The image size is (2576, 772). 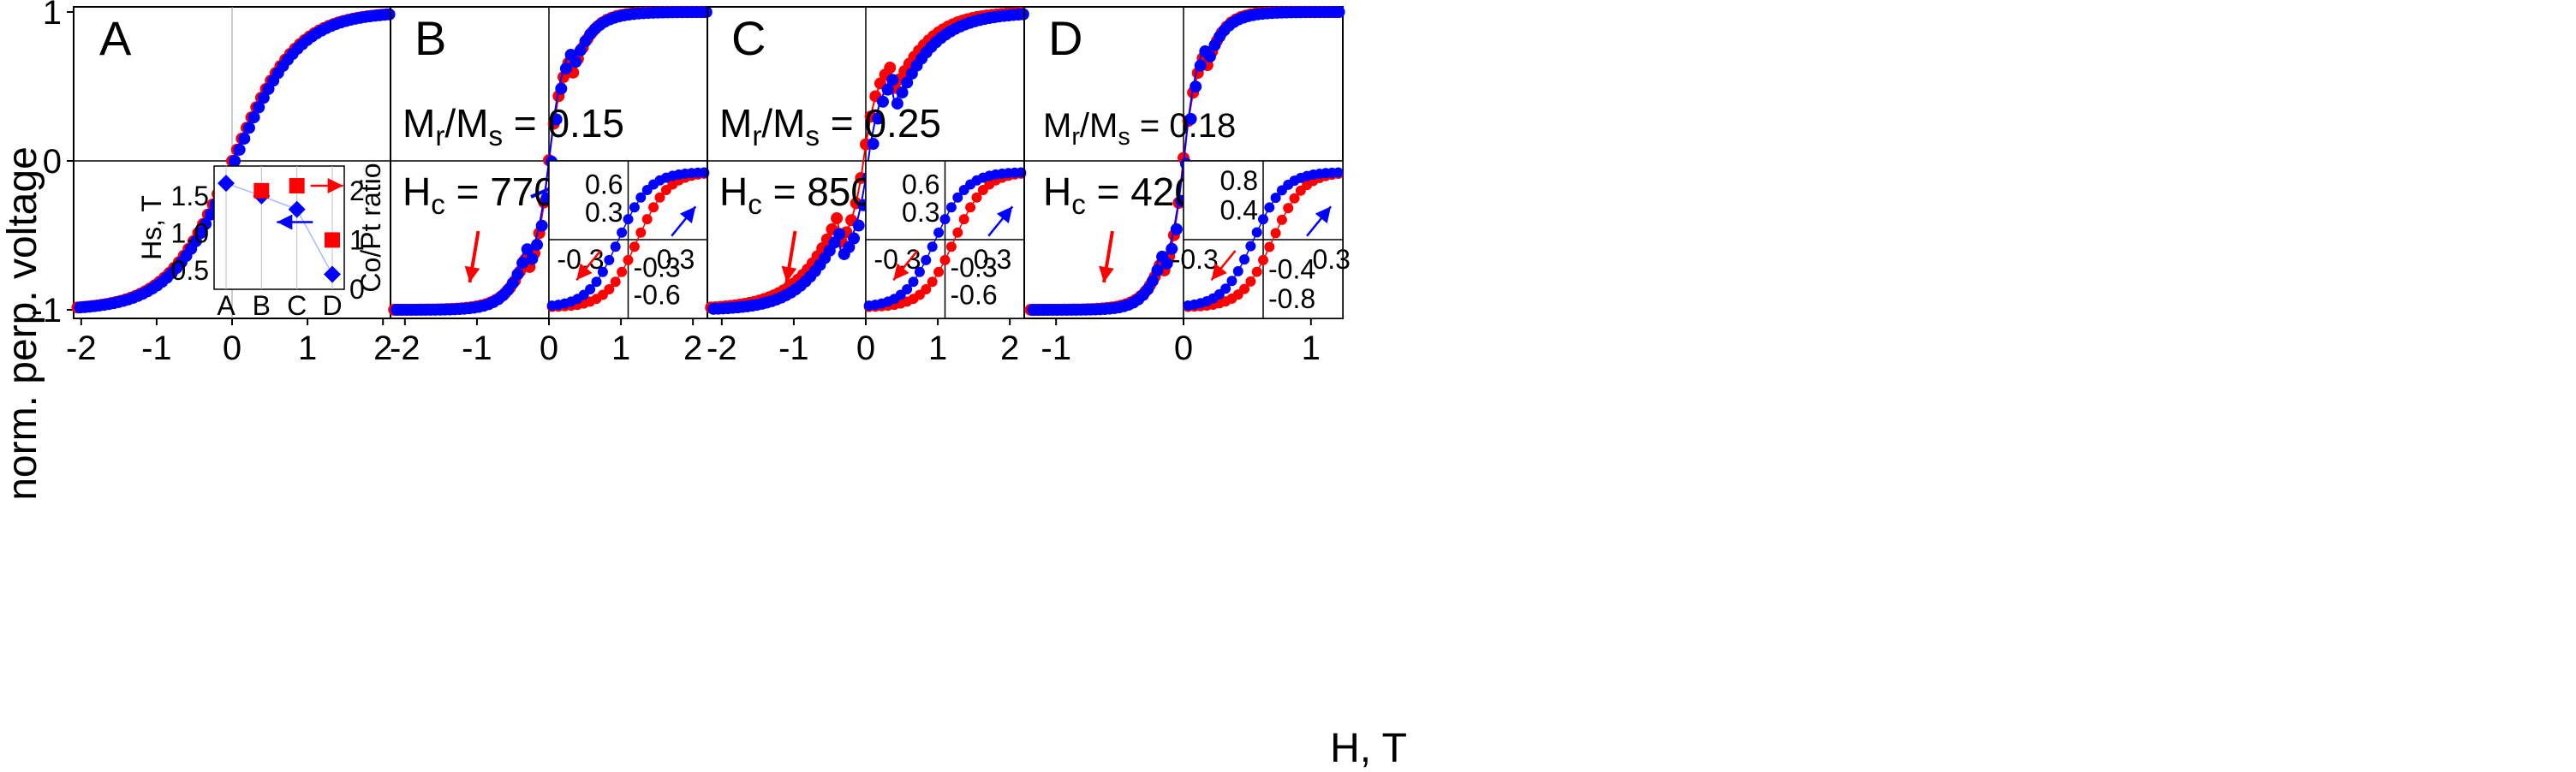 What do you see at coordinates (628, 239) in the screenshot?
I see `inset-B: -0.3 0.30.60.3-0.3-0.6` at bounding box center [628, 239].